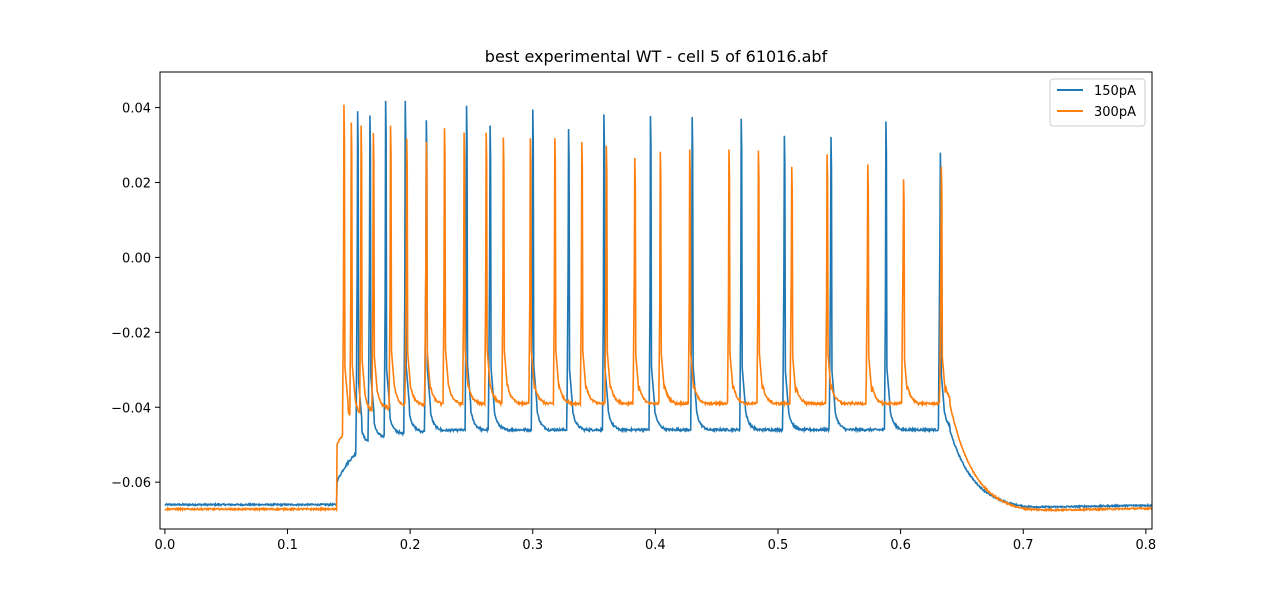  I want to click on x-tick-label: 0.7, so click(1023, 545).